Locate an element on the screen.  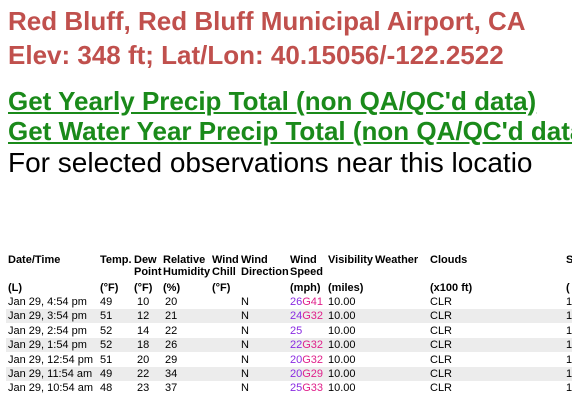
cell: 10 is located at coordinates (143, 302).